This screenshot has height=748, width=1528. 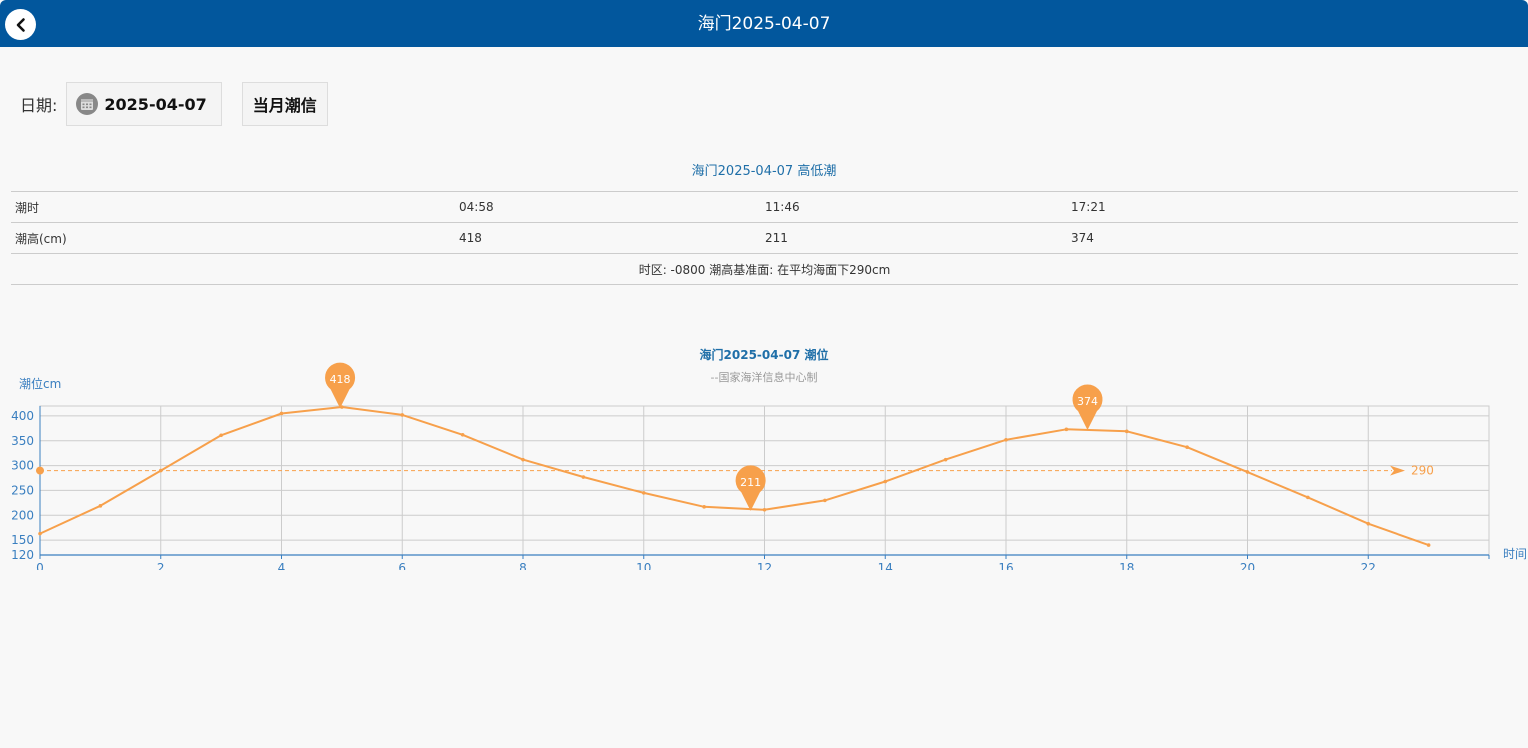 I want to click on table-footnote: 时区: -0800 潮高基准面: 在平均海面下290cm, so click(x=764, y=269).